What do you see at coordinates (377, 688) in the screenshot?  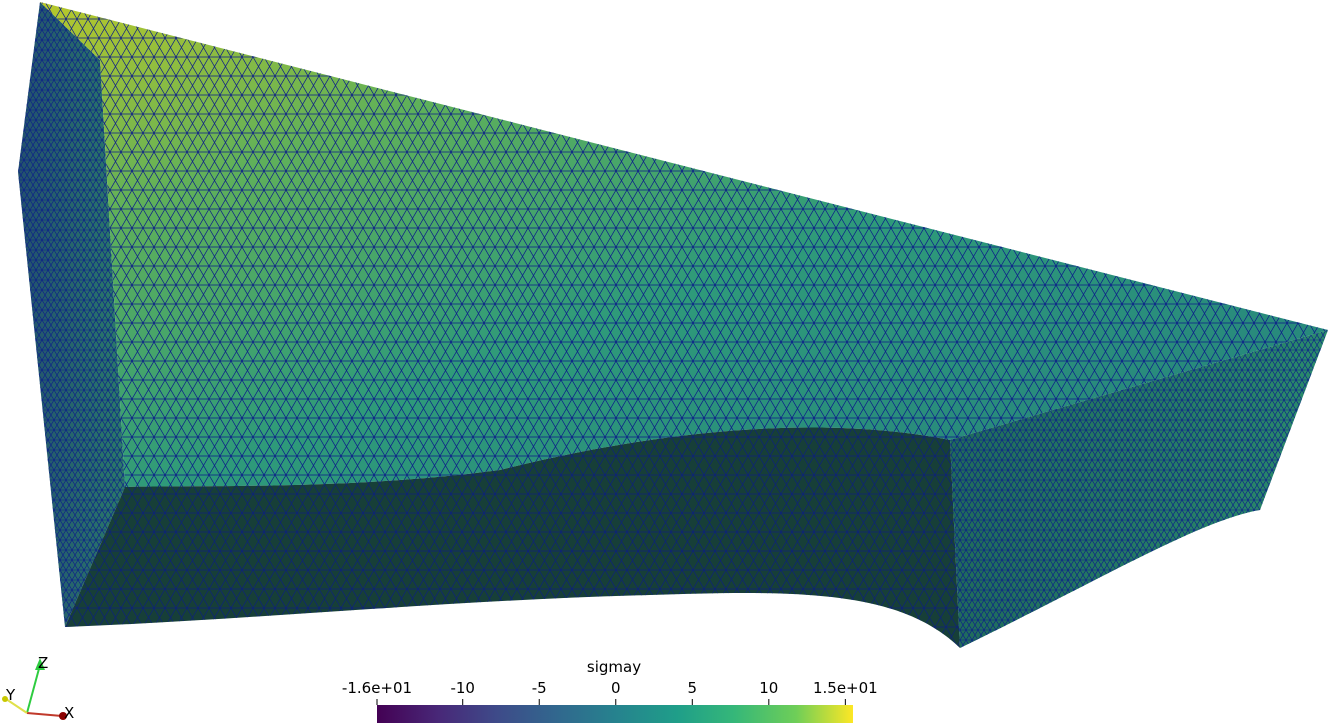 I see `colorbar-tick-label: -1.6e+01` at bounding box center [377, 688].